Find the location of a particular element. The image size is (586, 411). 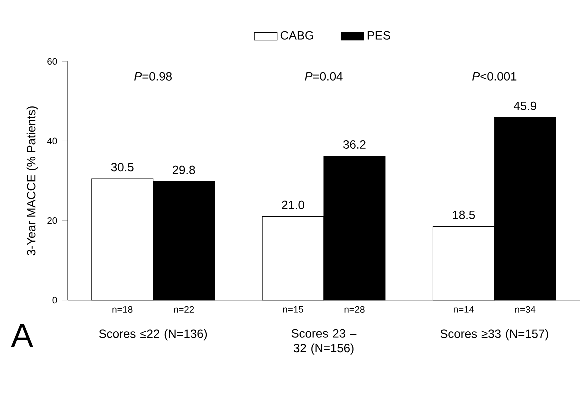

y-tick-label: 60 is located at coordinates (53, 61).